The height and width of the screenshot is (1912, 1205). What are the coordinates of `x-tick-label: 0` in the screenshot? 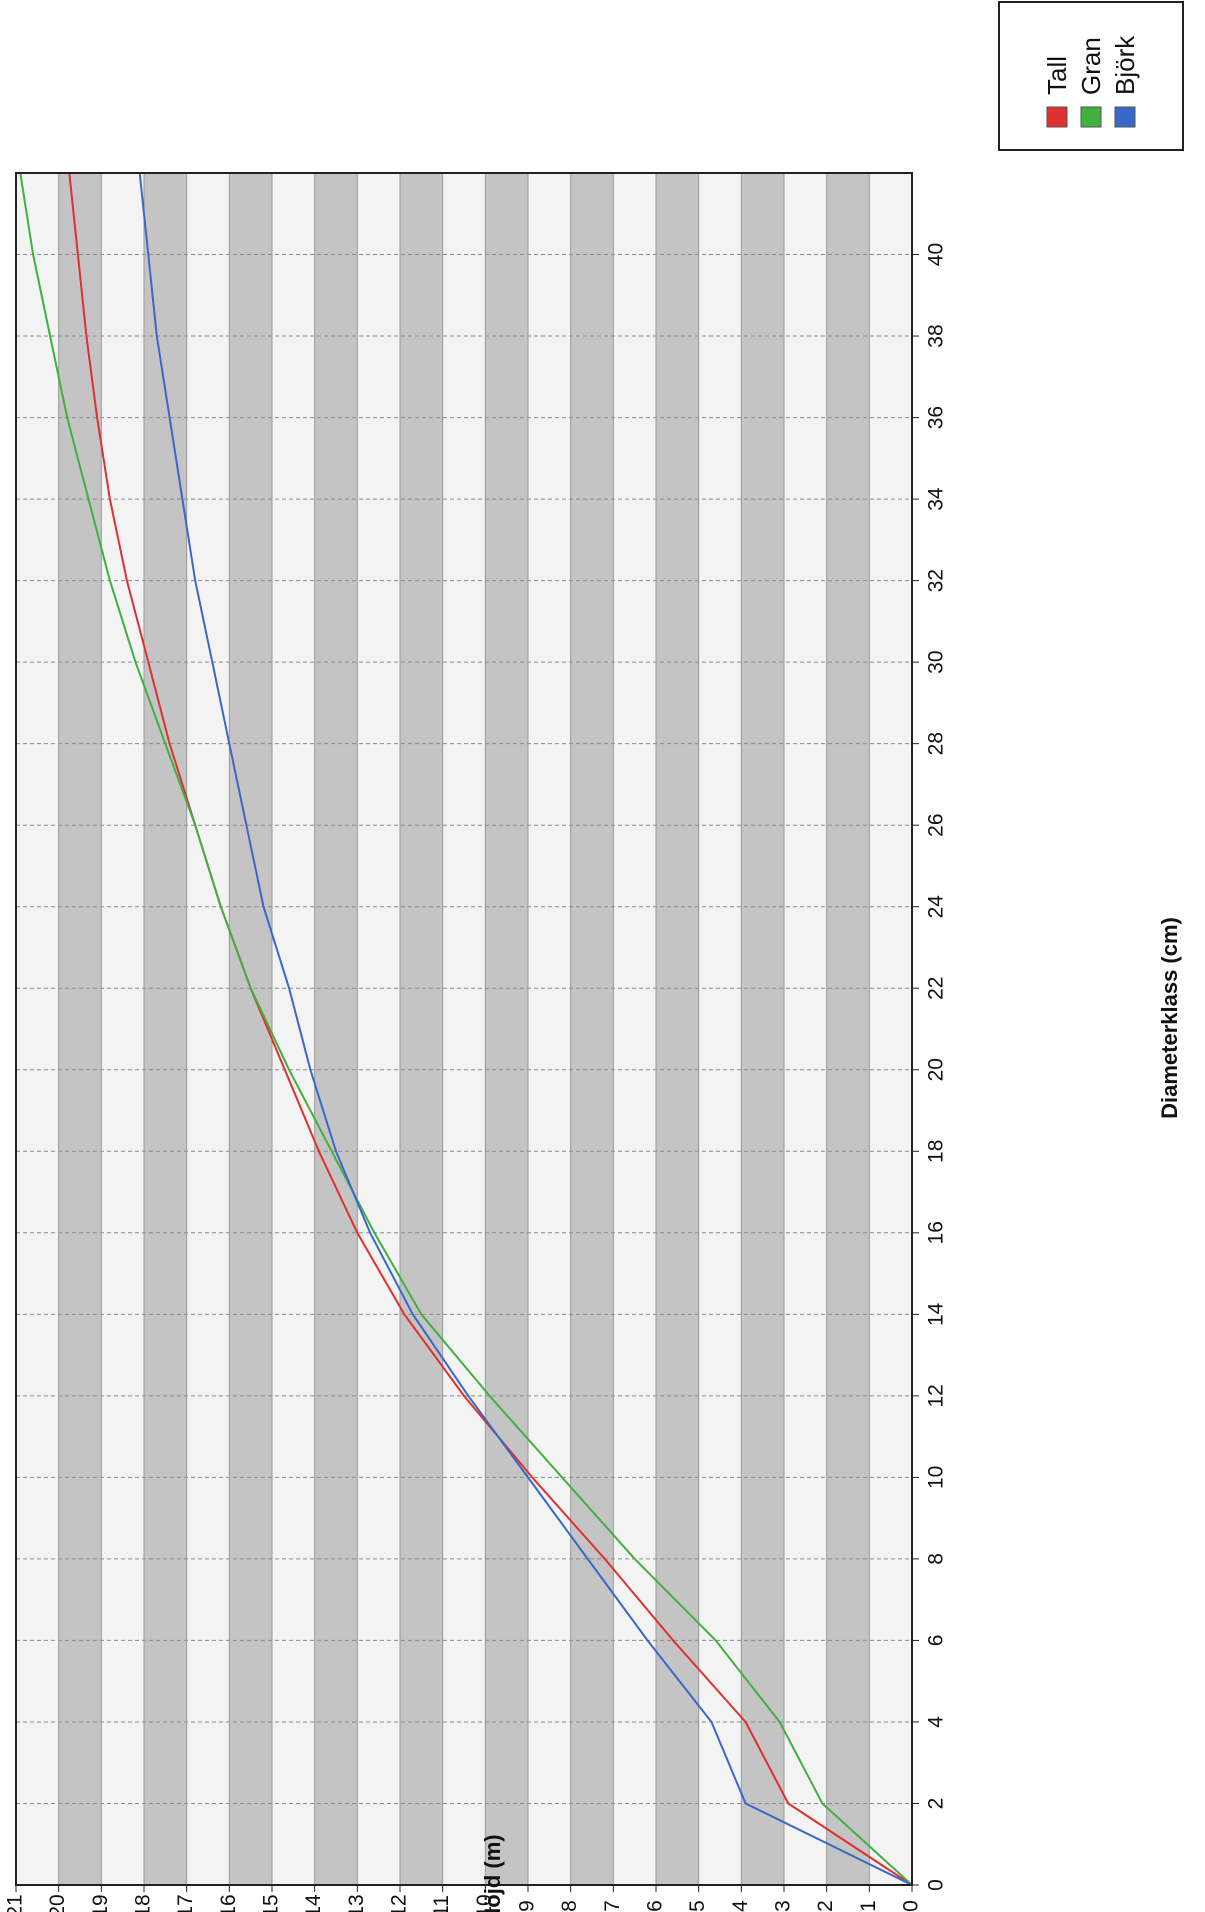 It's located at (936, 1885).